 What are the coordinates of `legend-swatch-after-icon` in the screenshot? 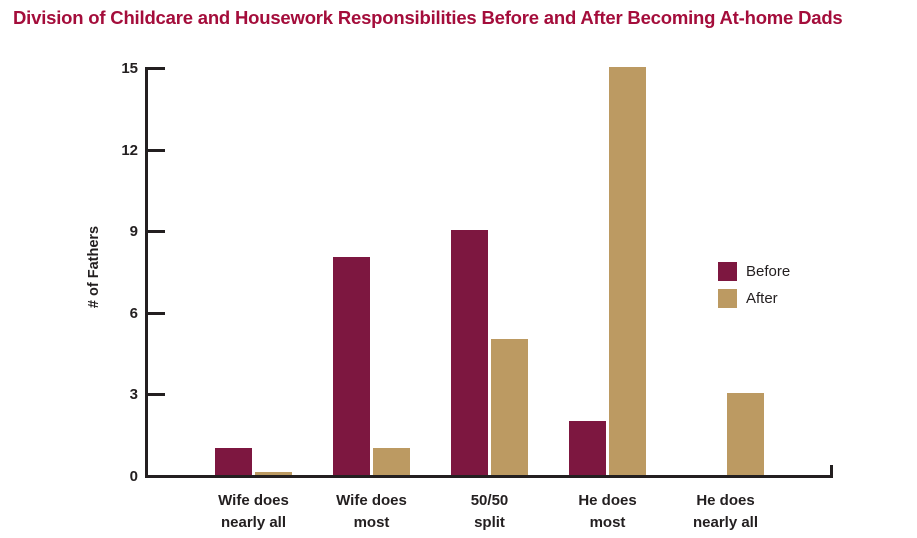 It's located at (727, 298).